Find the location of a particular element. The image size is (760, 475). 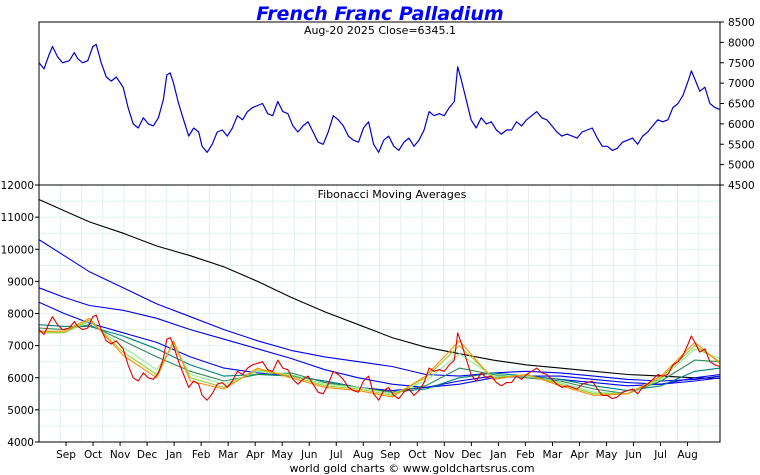

price-y-tick-label: 8000 is located at coordinates (741, 43).